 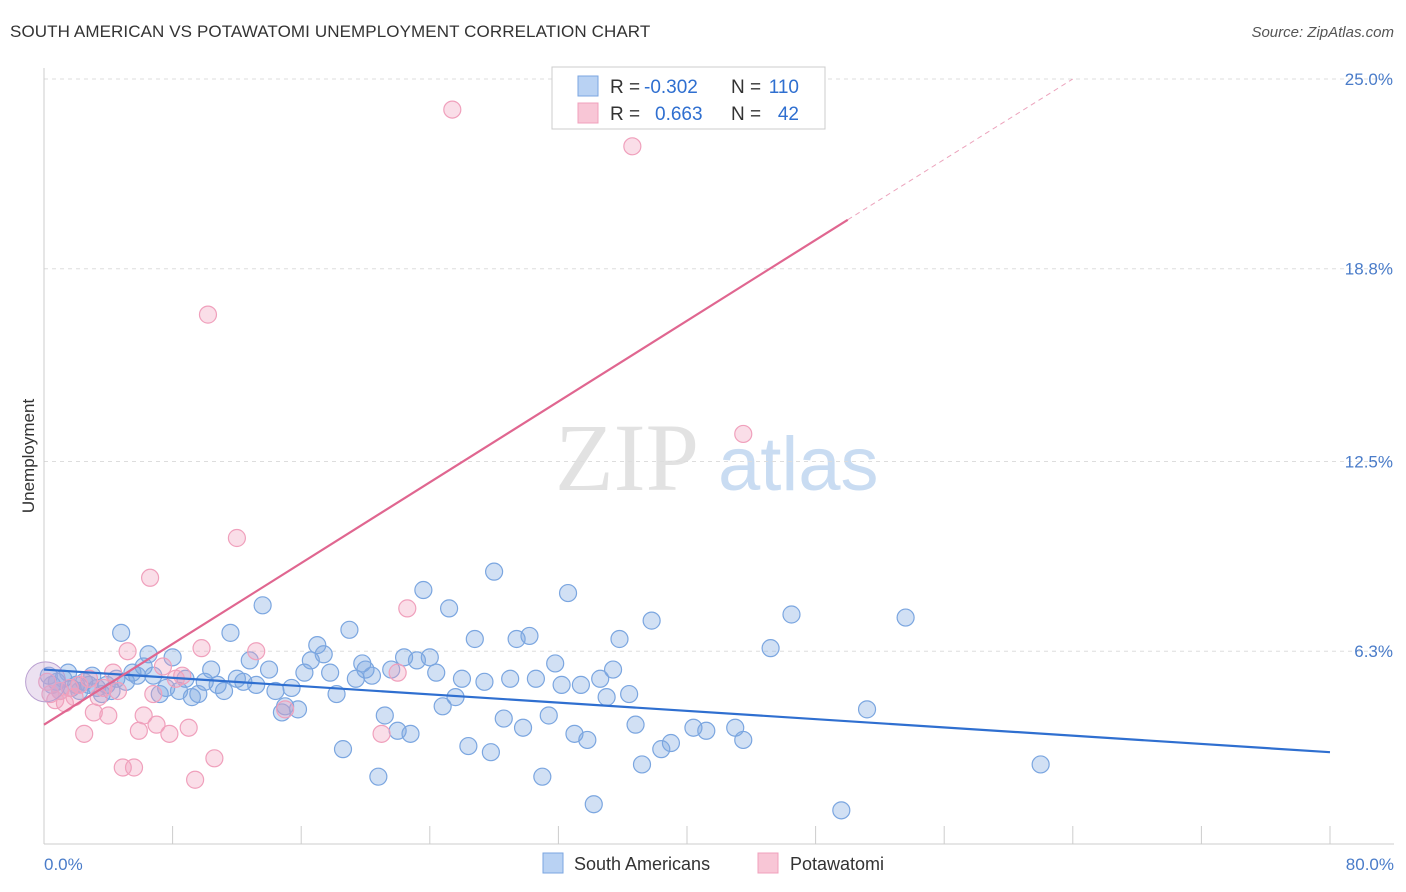 What do you see at coordinates (671, 87) in the screenshot?
I see `legend-r-value-0: -0.302` at bounding box center [671, 87].